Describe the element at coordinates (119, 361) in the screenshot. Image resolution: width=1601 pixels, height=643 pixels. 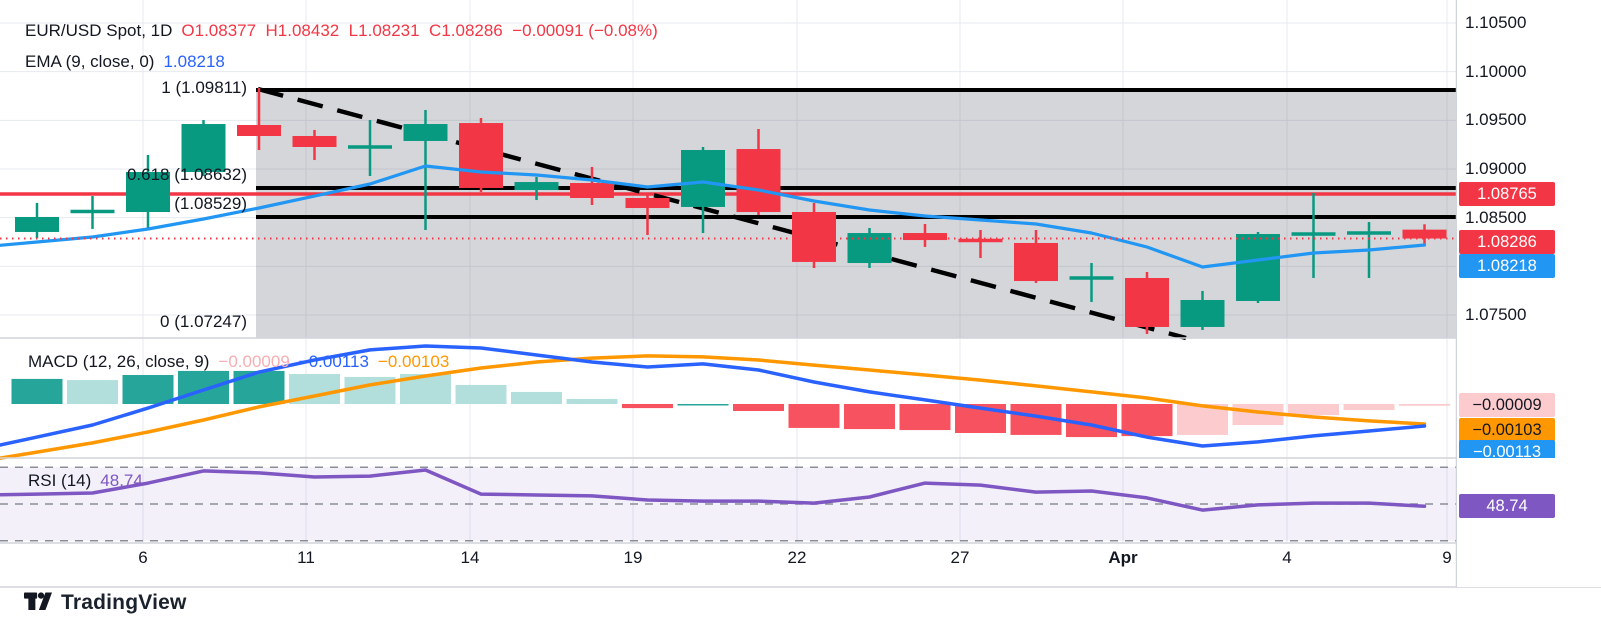
I see `macd-label: MACD (12, 26, close, 9)` at that location.